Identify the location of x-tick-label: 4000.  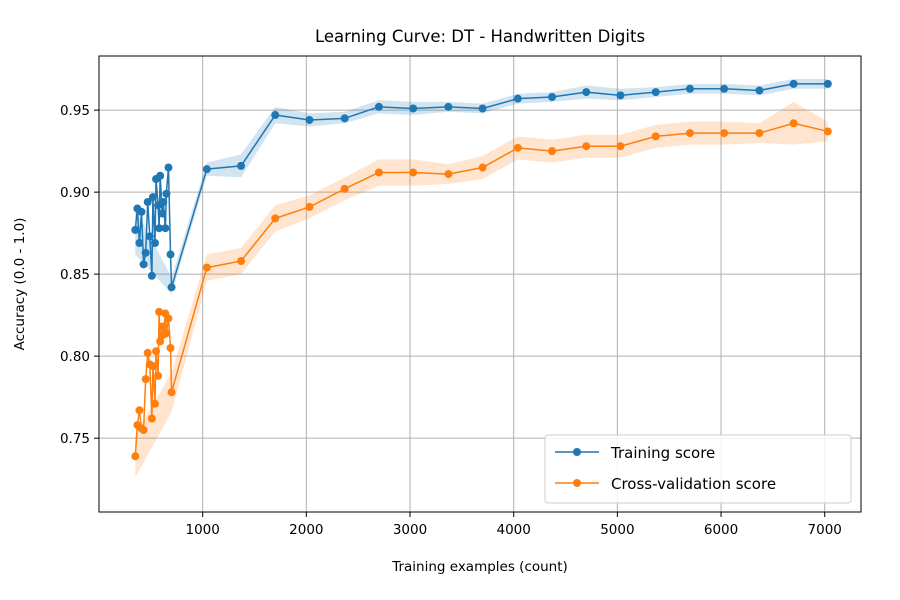
(514, 530).